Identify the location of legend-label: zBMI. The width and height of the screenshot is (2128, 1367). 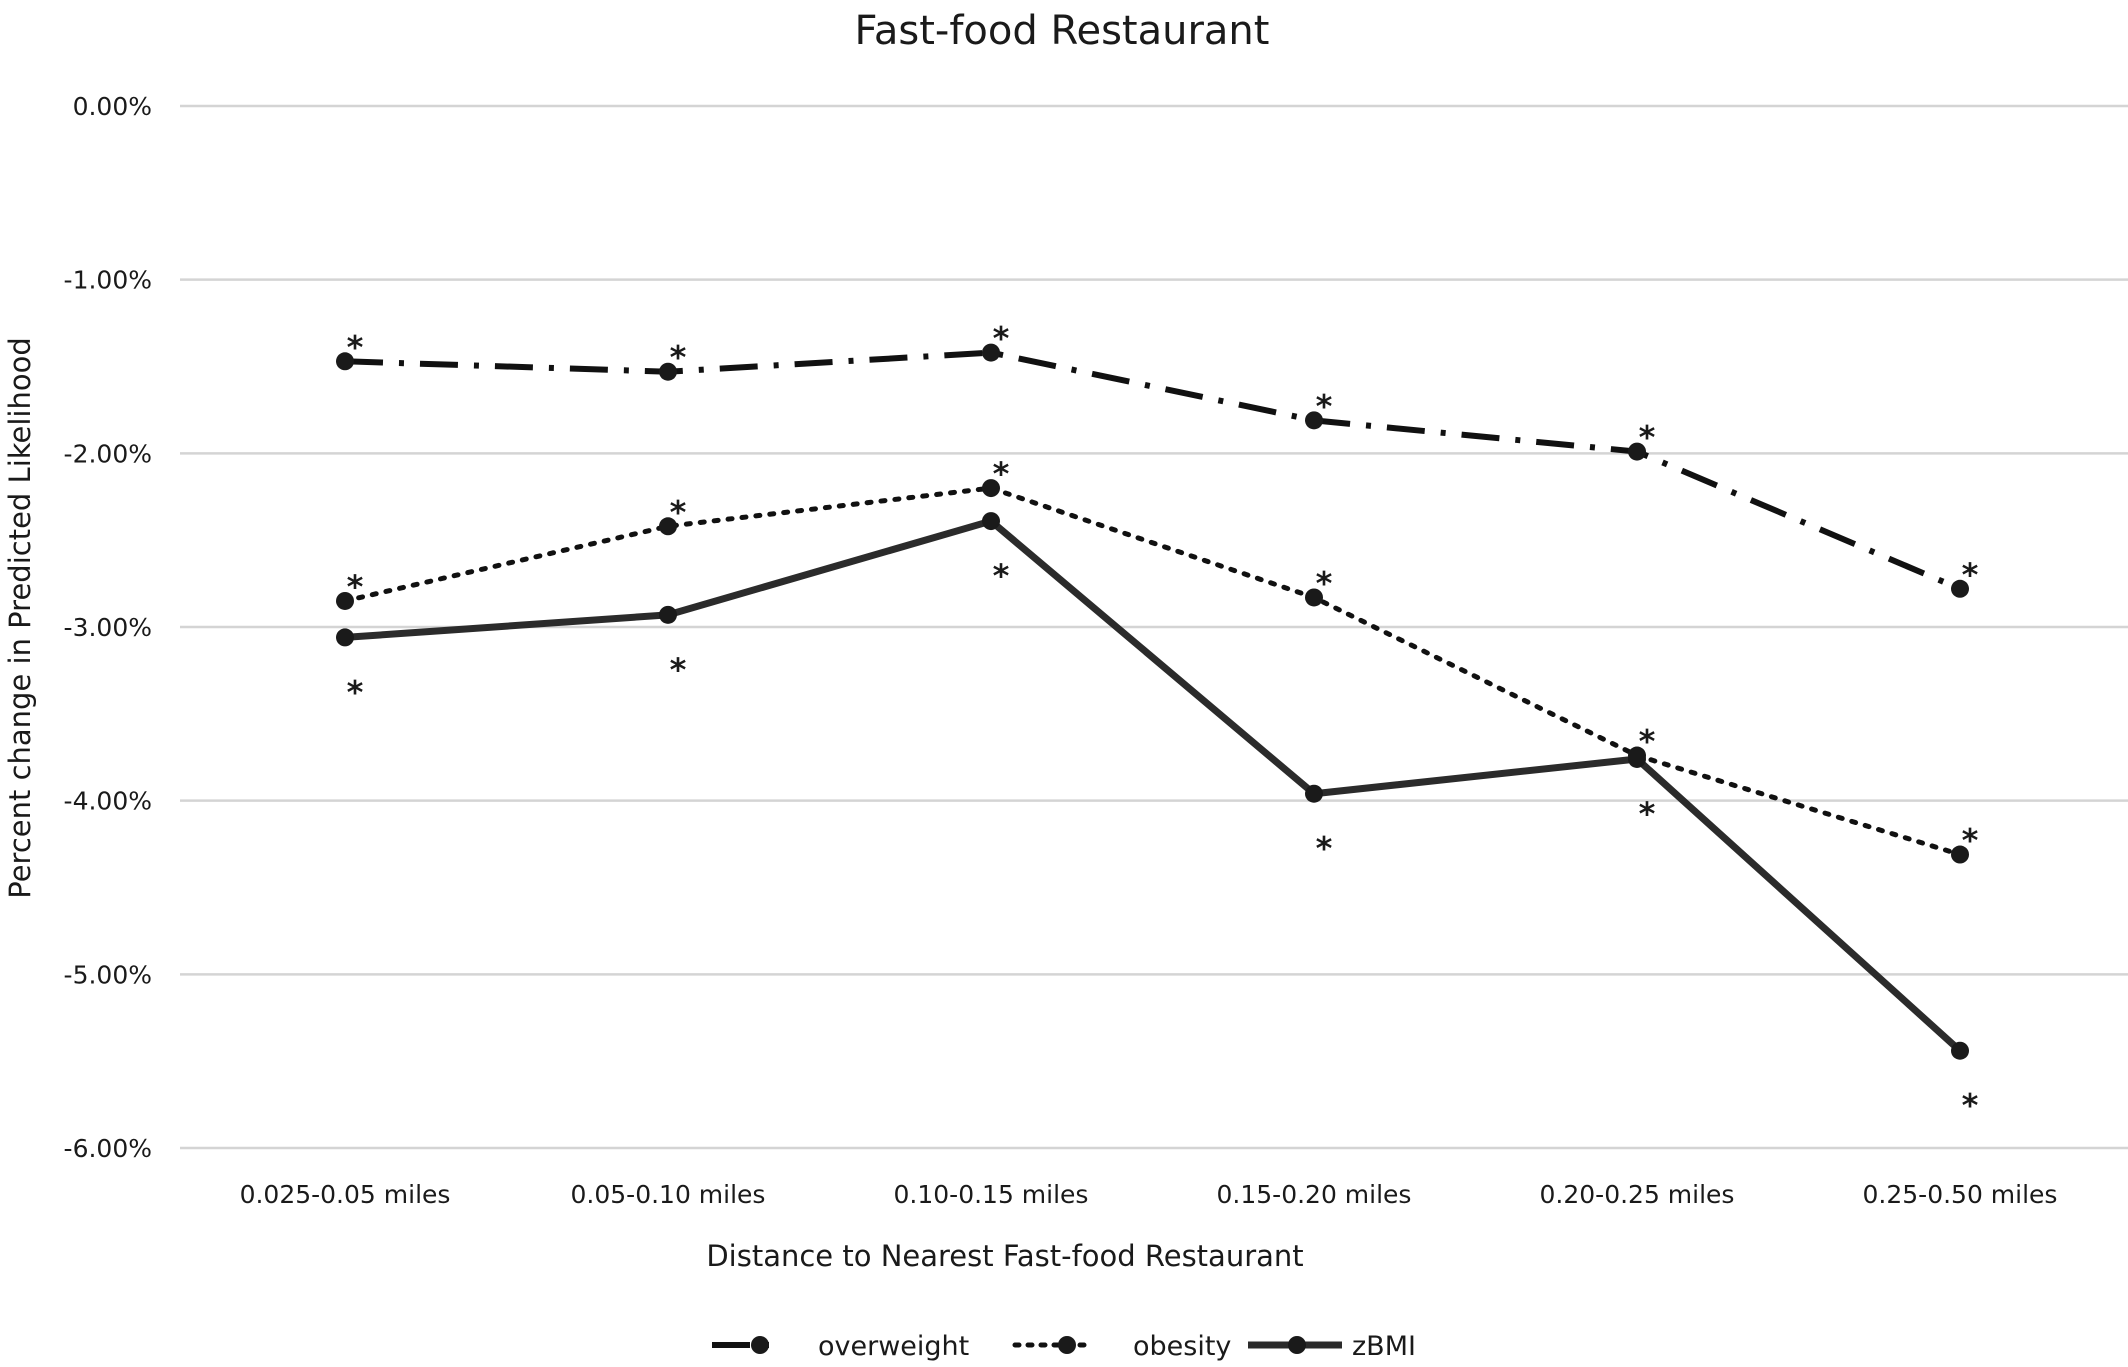
(1384, 1346).